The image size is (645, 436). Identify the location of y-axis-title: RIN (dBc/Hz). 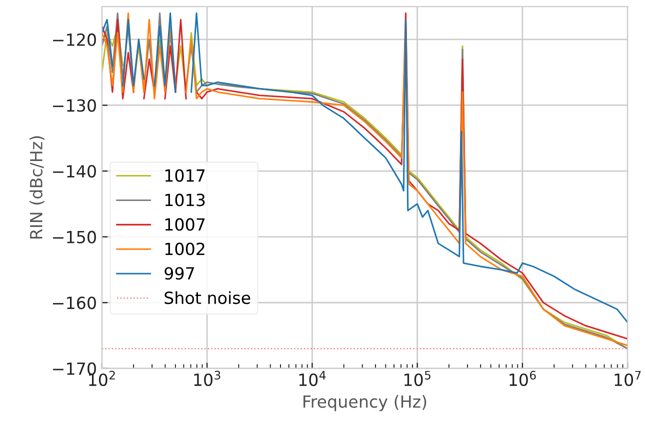
(37, 187).